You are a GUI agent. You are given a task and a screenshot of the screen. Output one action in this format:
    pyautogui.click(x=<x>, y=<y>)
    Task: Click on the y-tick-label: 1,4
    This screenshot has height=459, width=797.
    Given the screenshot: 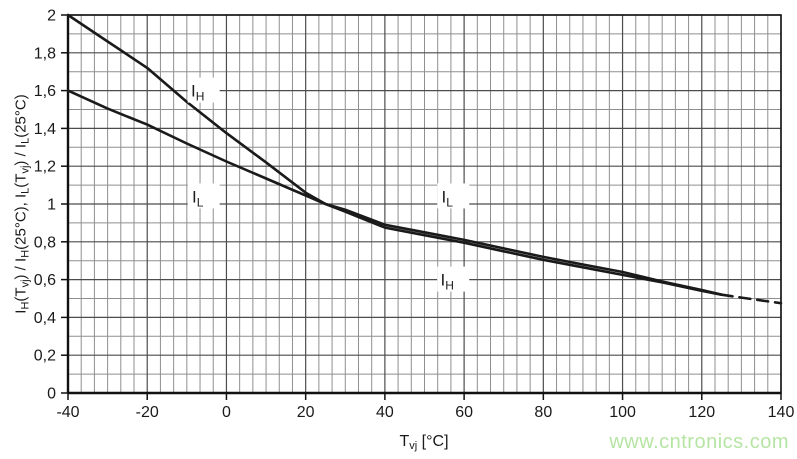 What is the action you would take?
    pyautogui.click(x=45, y=129)
    